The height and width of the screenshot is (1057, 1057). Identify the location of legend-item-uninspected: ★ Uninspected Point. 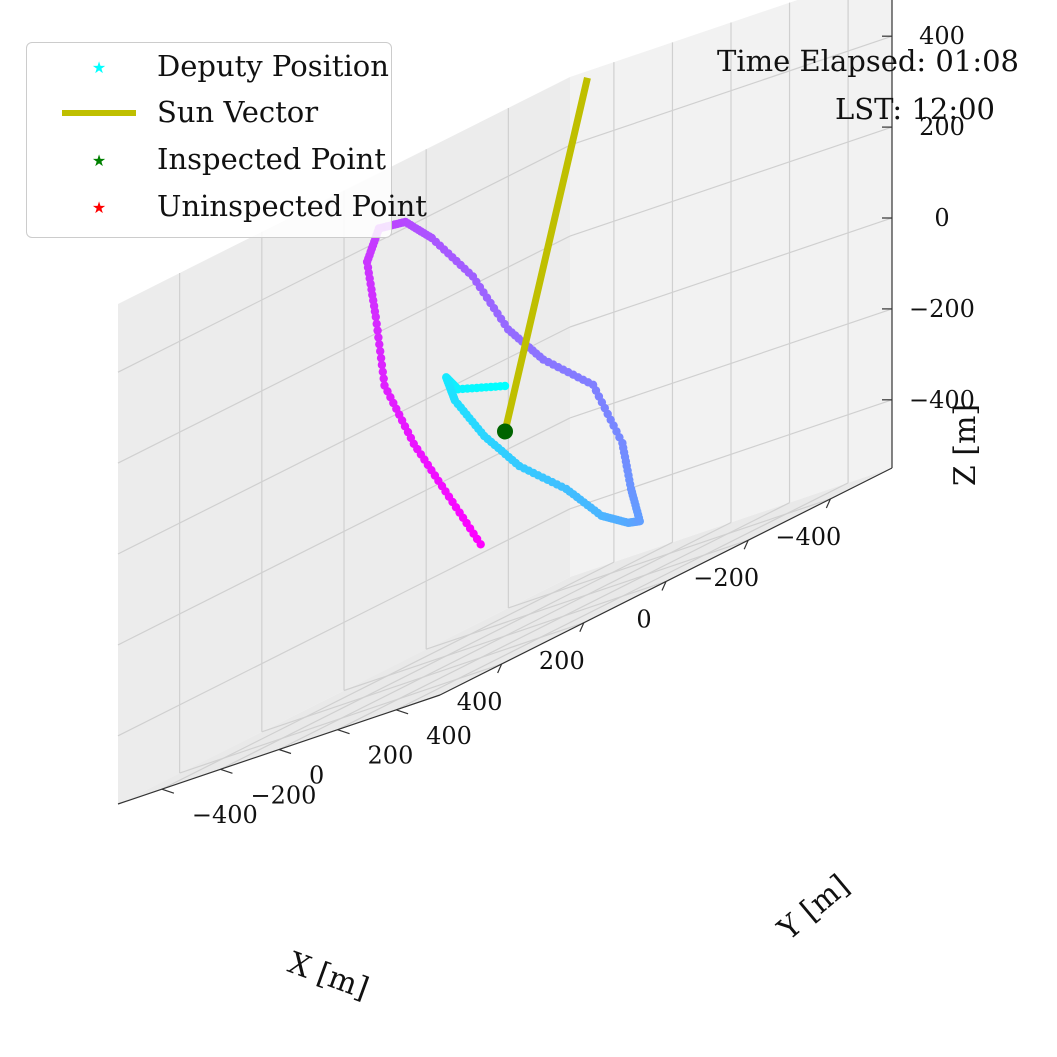
(227, 207).